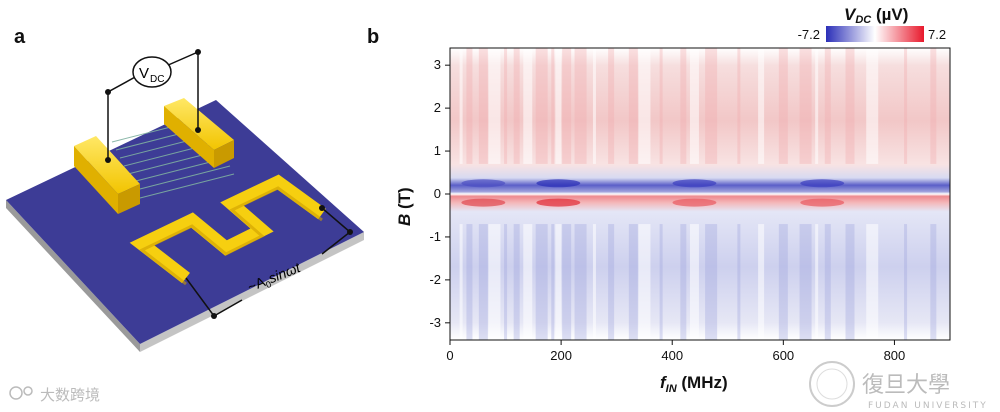 Image resolution: width=1000 pixels, height=412 pixels. I want to click on y-tick-label: 2, so click(437, 107).